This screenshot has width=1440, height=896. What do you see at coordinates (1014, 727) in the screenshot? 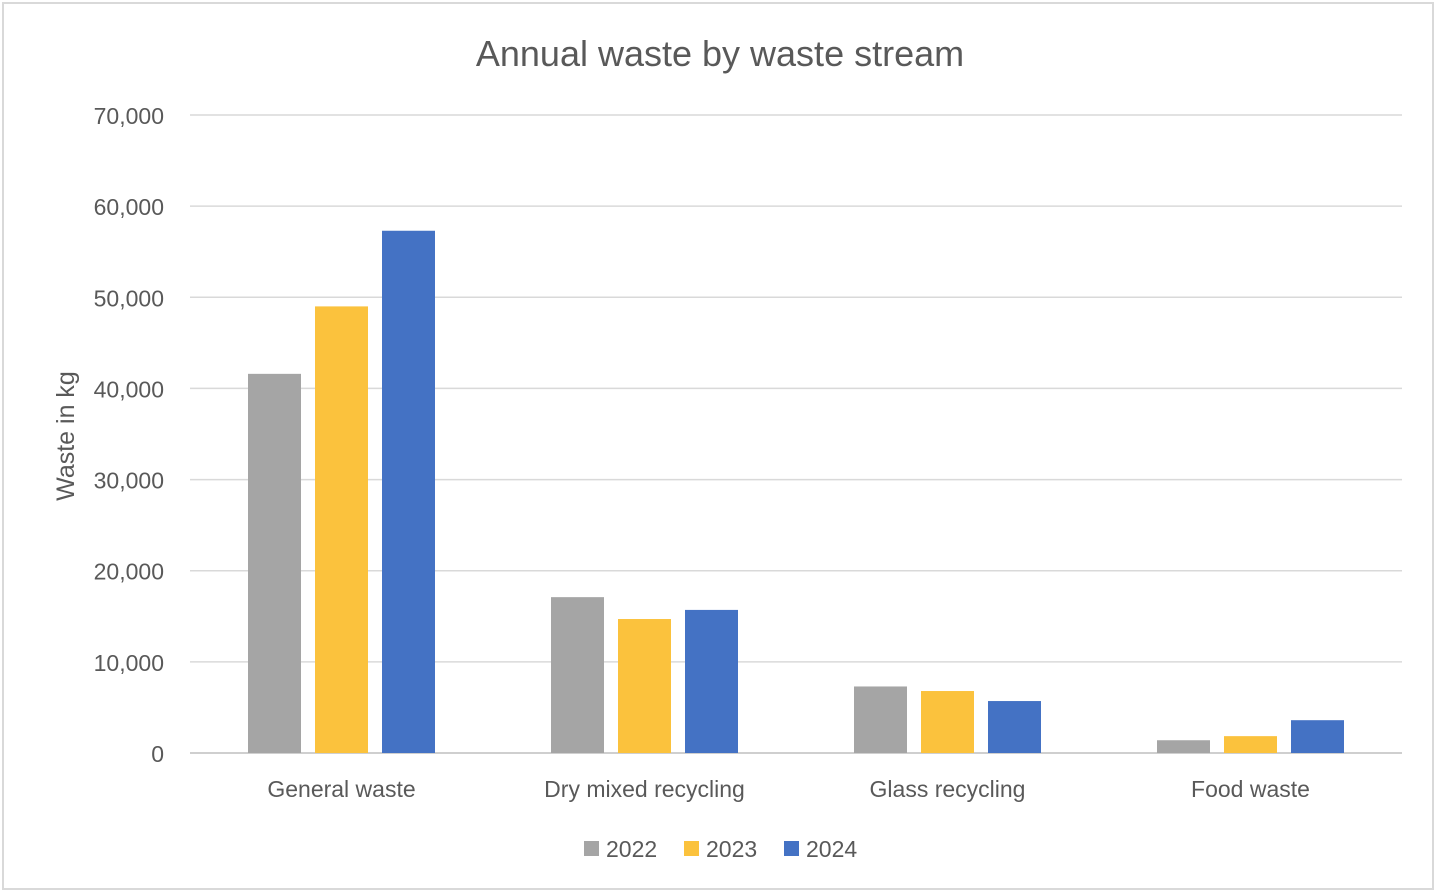
I see `bar-2024-glass-recycling` at bounding box center [1014, 727].